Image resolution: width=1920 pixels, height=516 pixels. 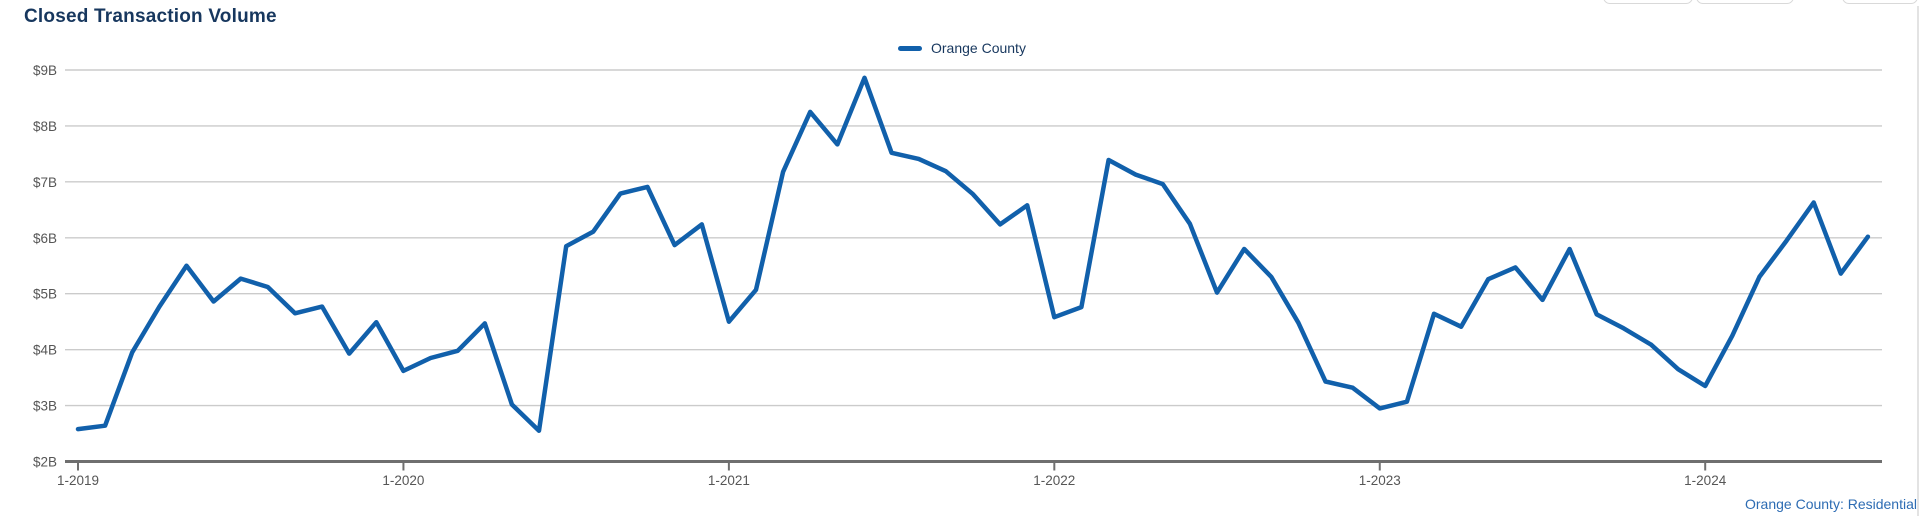 I want to click on legend: Orange County, so click(x=962, y=48).